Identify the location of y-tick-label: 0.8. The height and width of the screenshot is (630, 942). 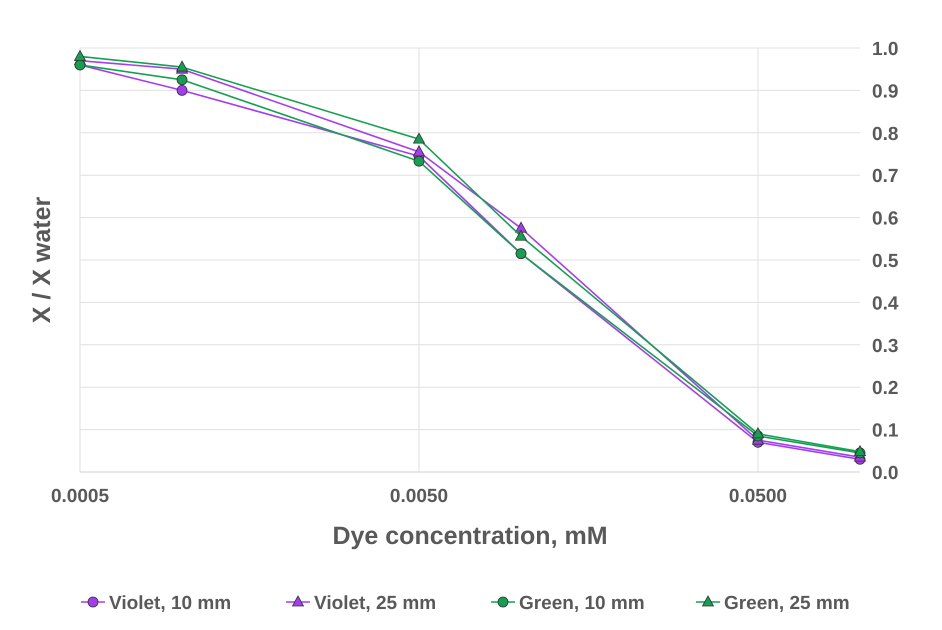
(885, 134).